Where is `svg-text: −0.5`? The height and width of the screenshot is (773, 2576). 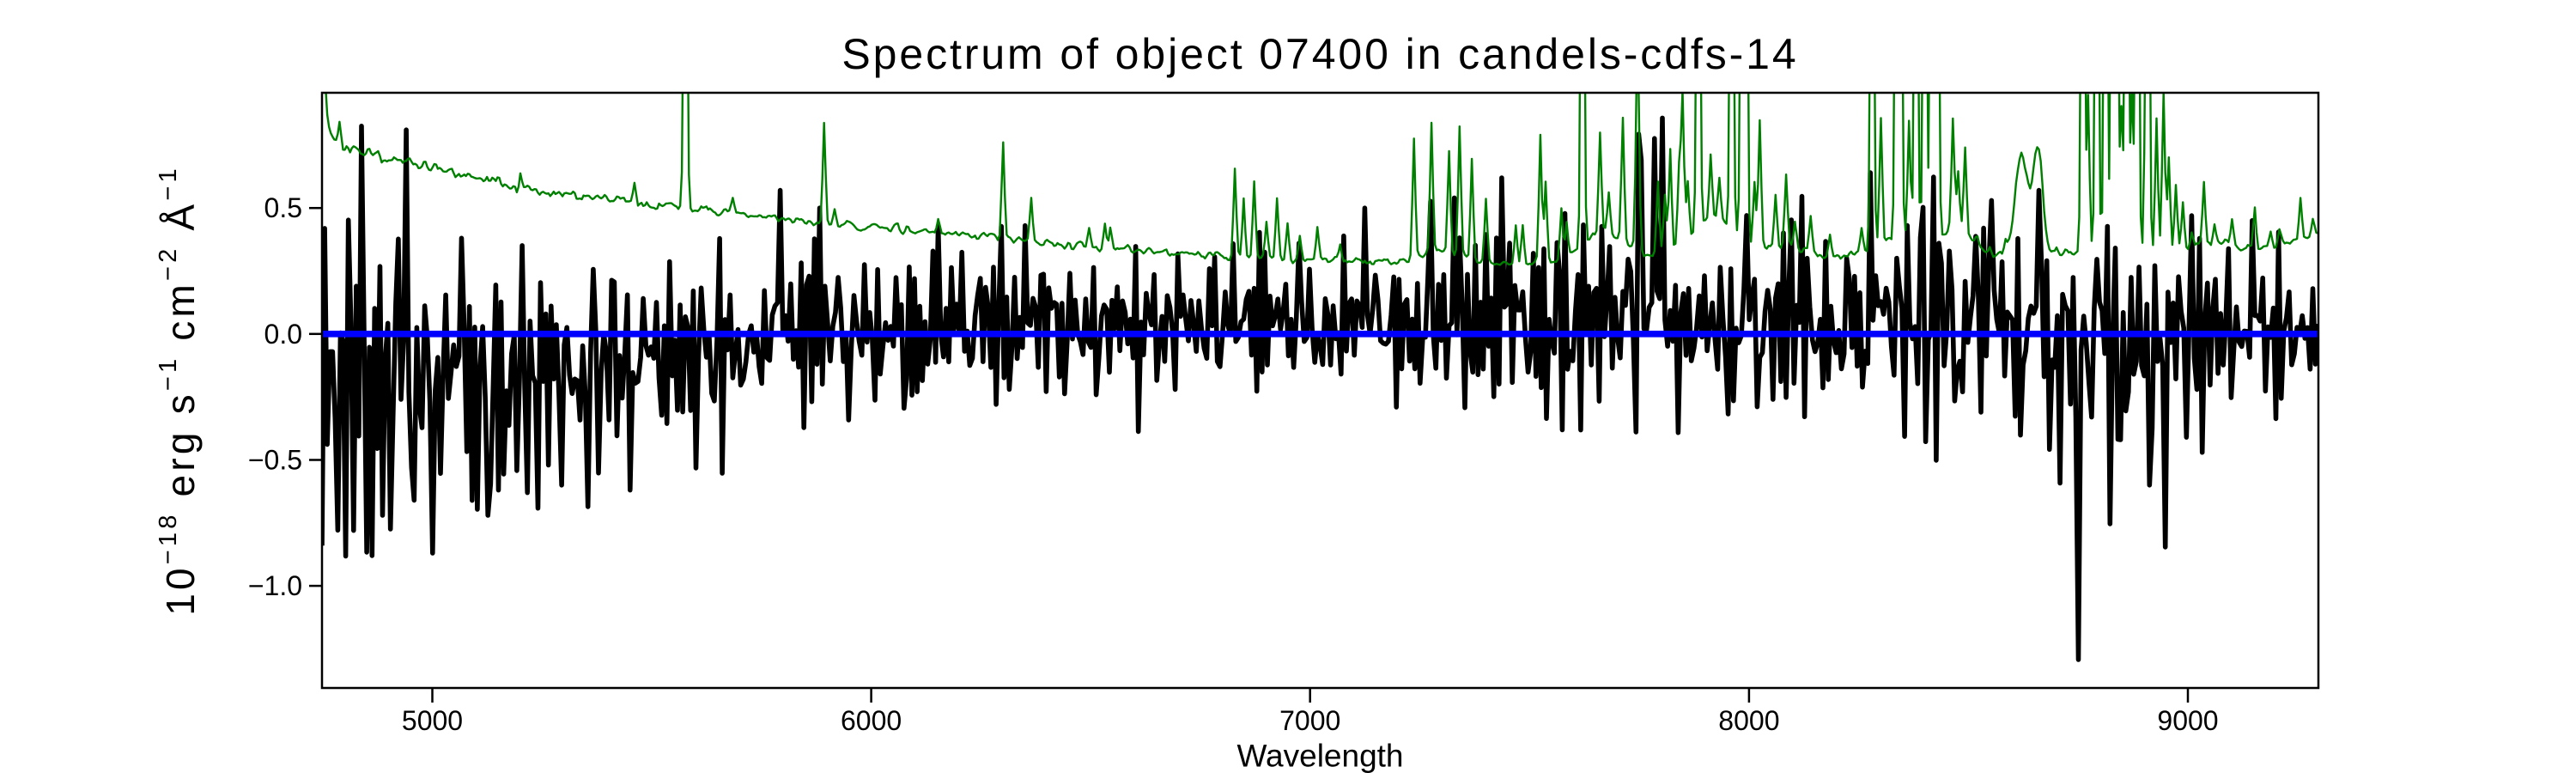 svg-text: −0.5 is located at coordinates (275, 461).